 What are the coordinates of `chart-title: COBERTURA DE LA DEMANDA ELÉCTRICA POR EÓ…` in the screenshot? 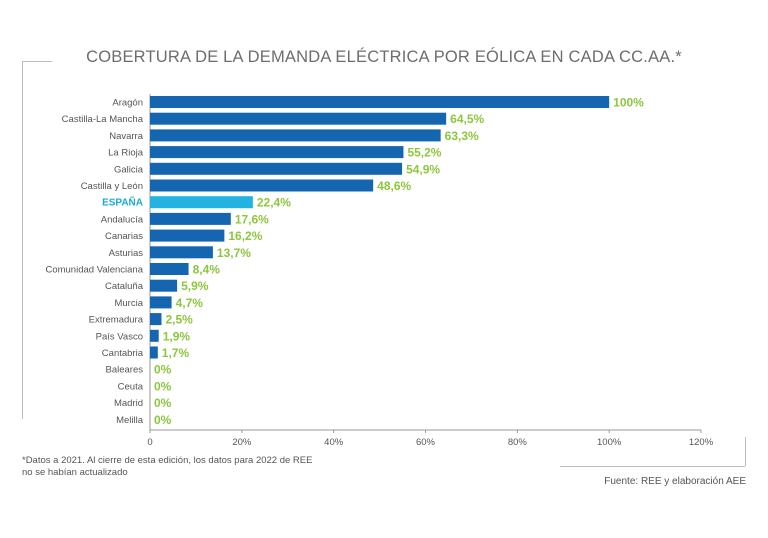 It's located at (384, 57).